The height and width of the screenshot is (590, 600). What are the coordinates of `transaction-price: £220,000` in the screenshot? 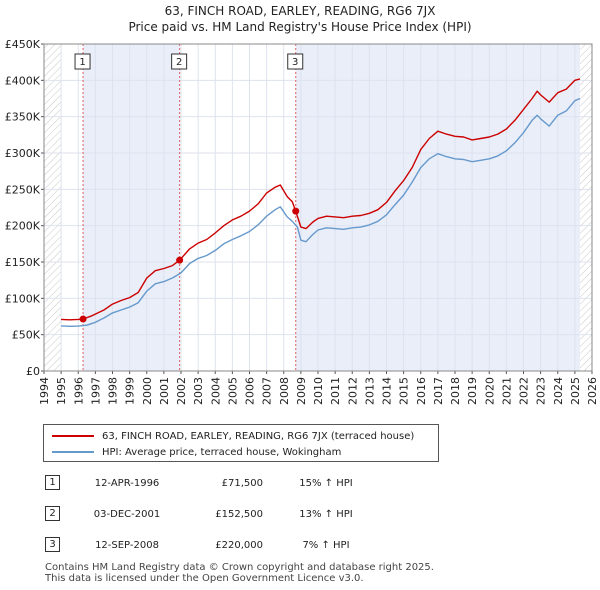 It's located at (239, 545).